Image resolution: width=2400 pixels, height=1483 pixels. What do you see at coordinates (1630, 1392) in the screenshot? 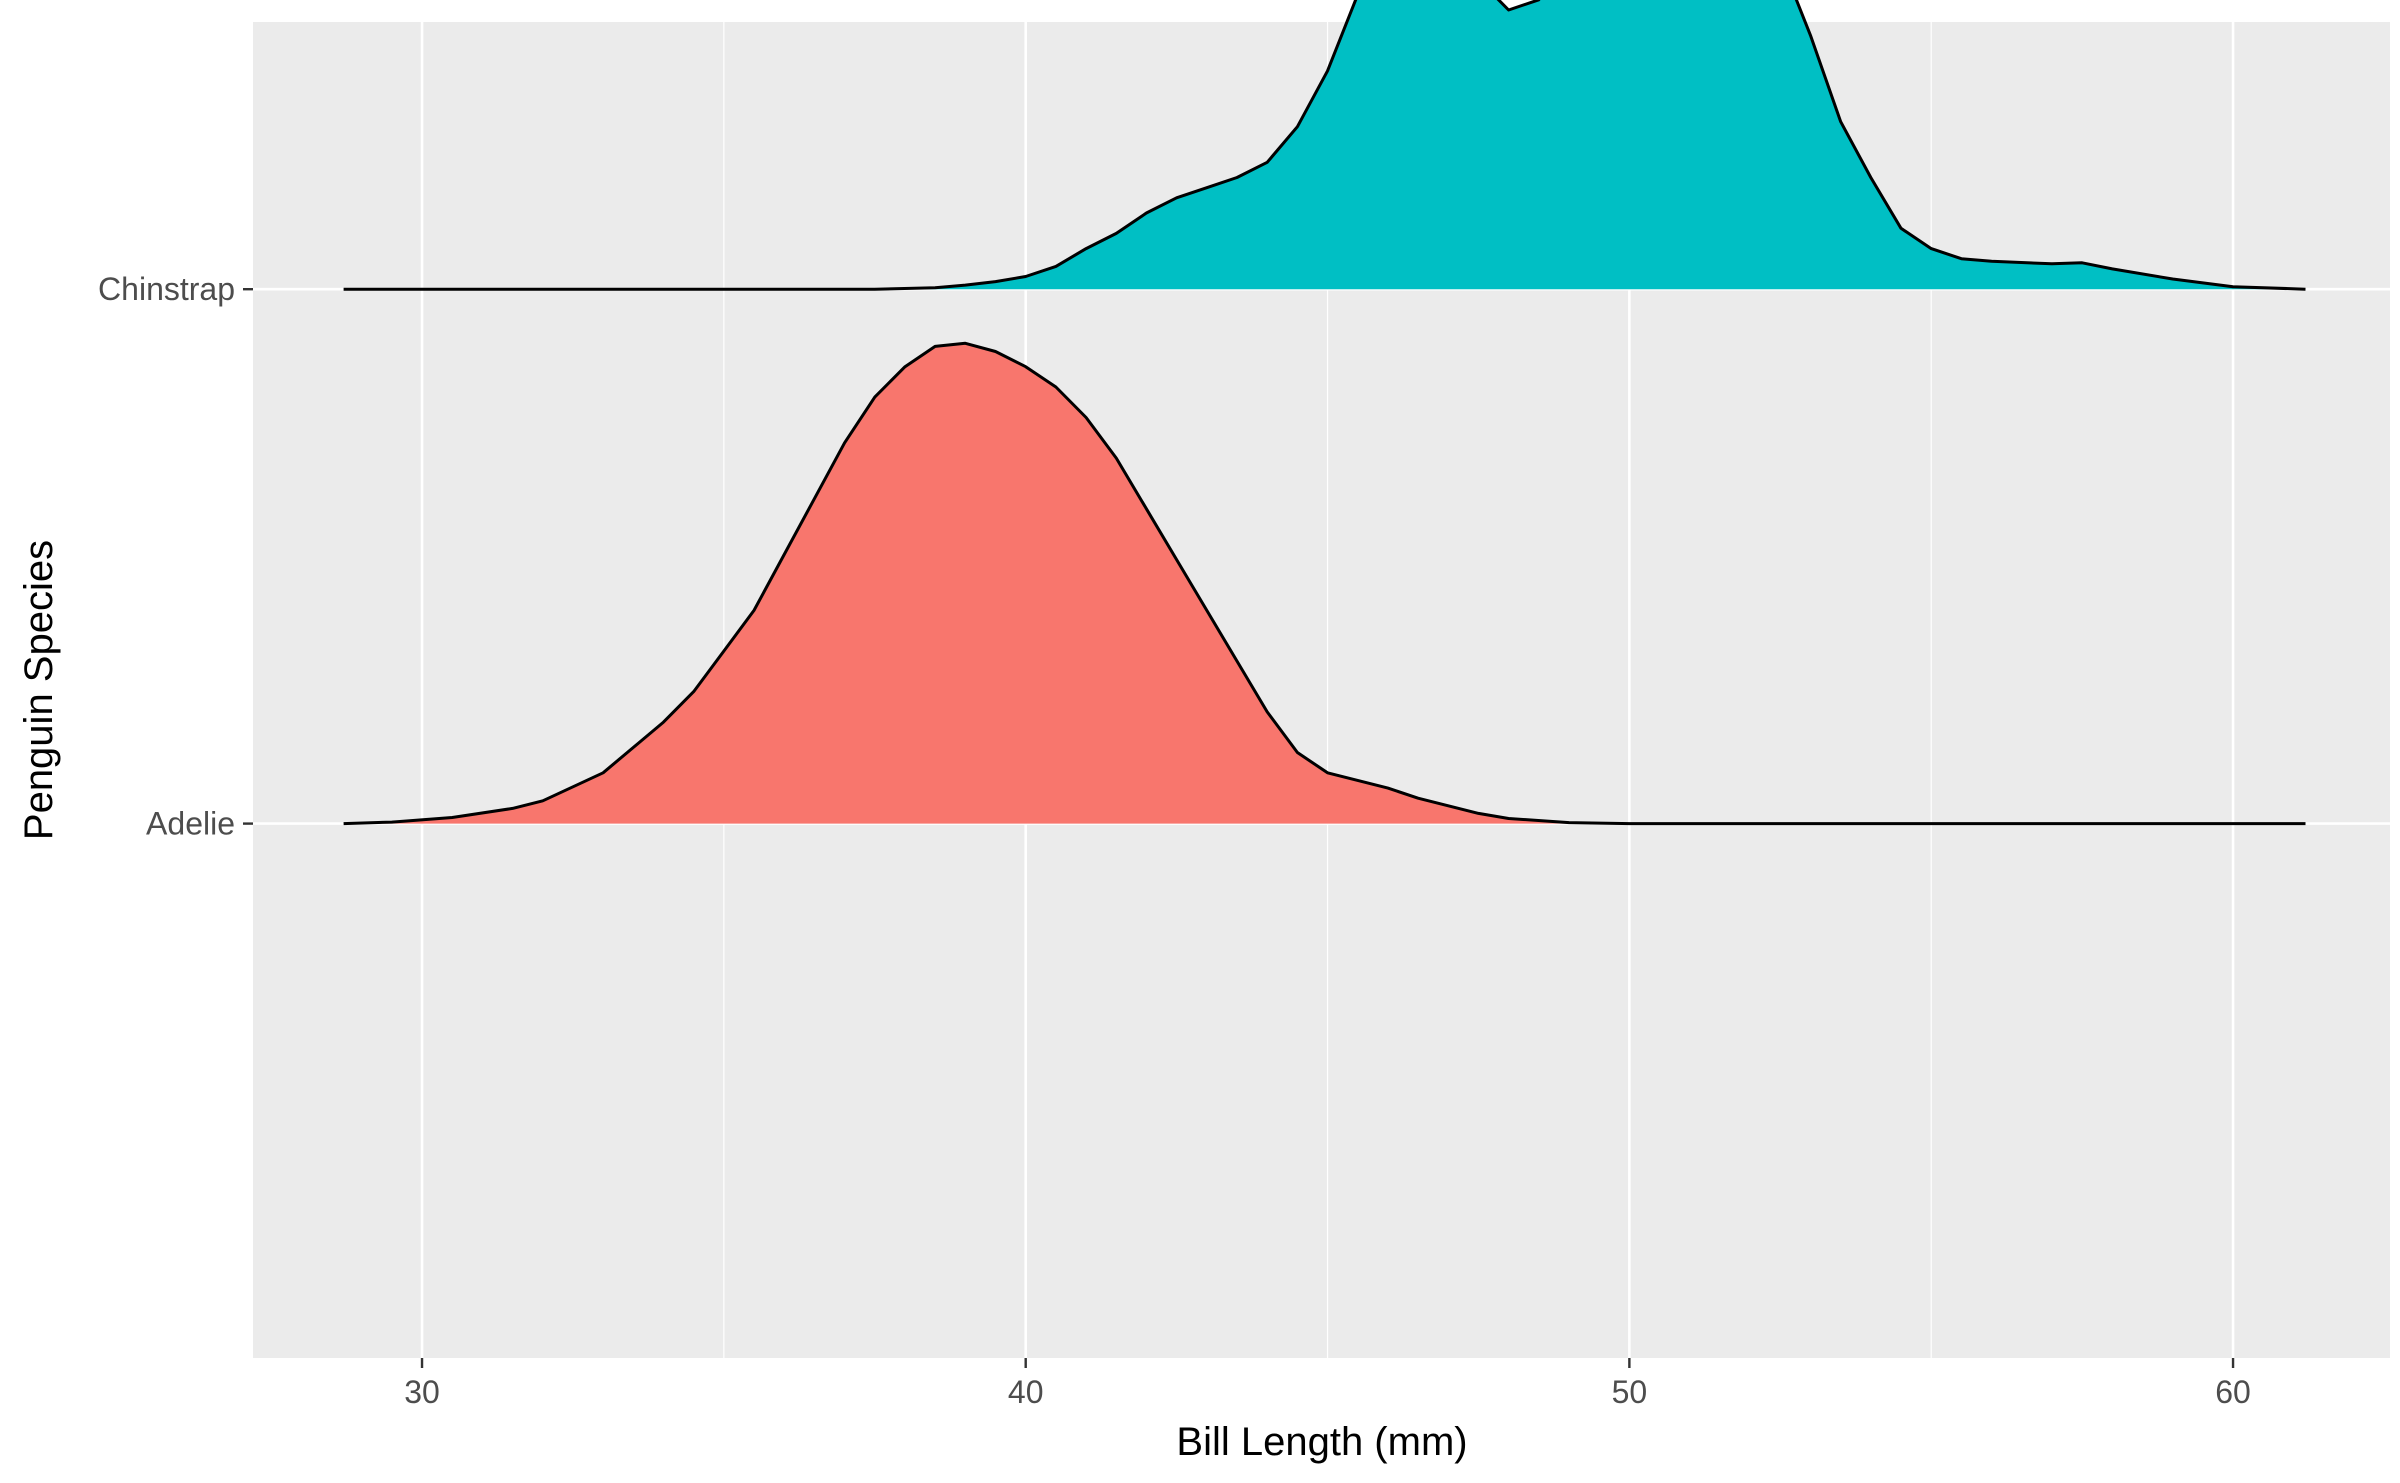
I see `x-tick-label: 50` at bounding box center [1630, 1392].